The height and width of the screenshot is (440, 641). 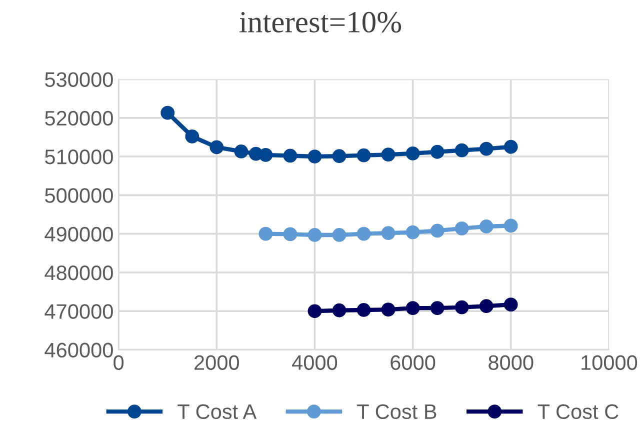 I want to click on chart-title: interest=10%, so click(x=321, y=22).